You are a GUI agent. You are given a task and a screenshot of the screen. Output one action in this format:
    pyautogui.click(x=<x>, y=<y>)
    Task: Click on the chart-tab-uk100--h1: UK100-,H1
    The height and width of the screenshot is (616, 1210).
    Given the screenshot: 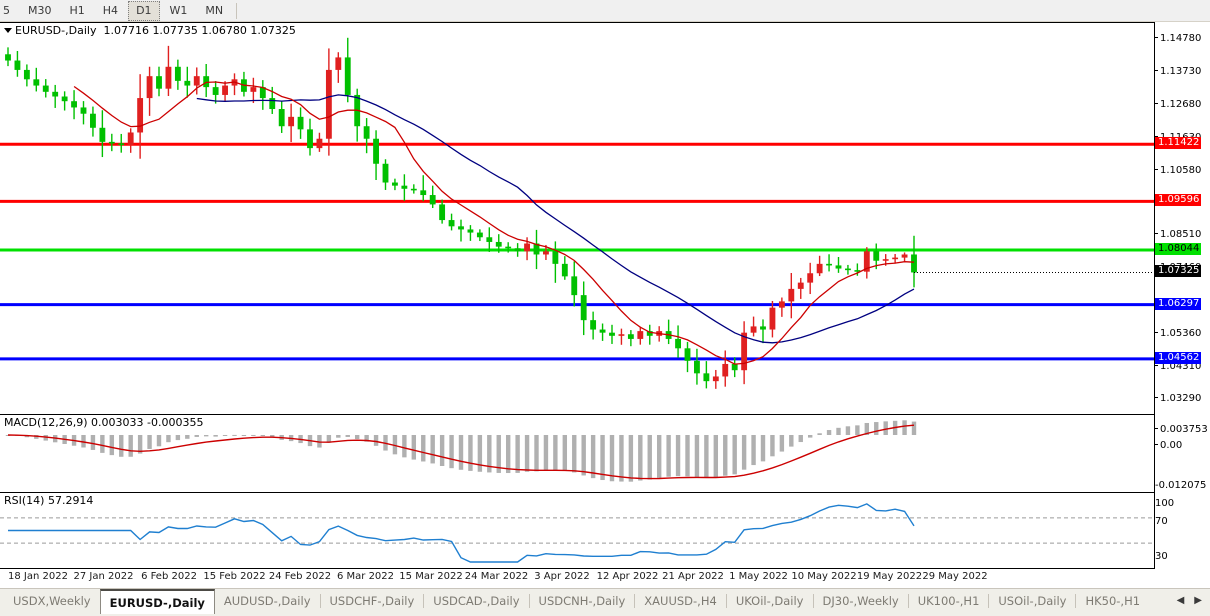 What is the action you would take?
    pyautogui.click(x=948, y=601)
    